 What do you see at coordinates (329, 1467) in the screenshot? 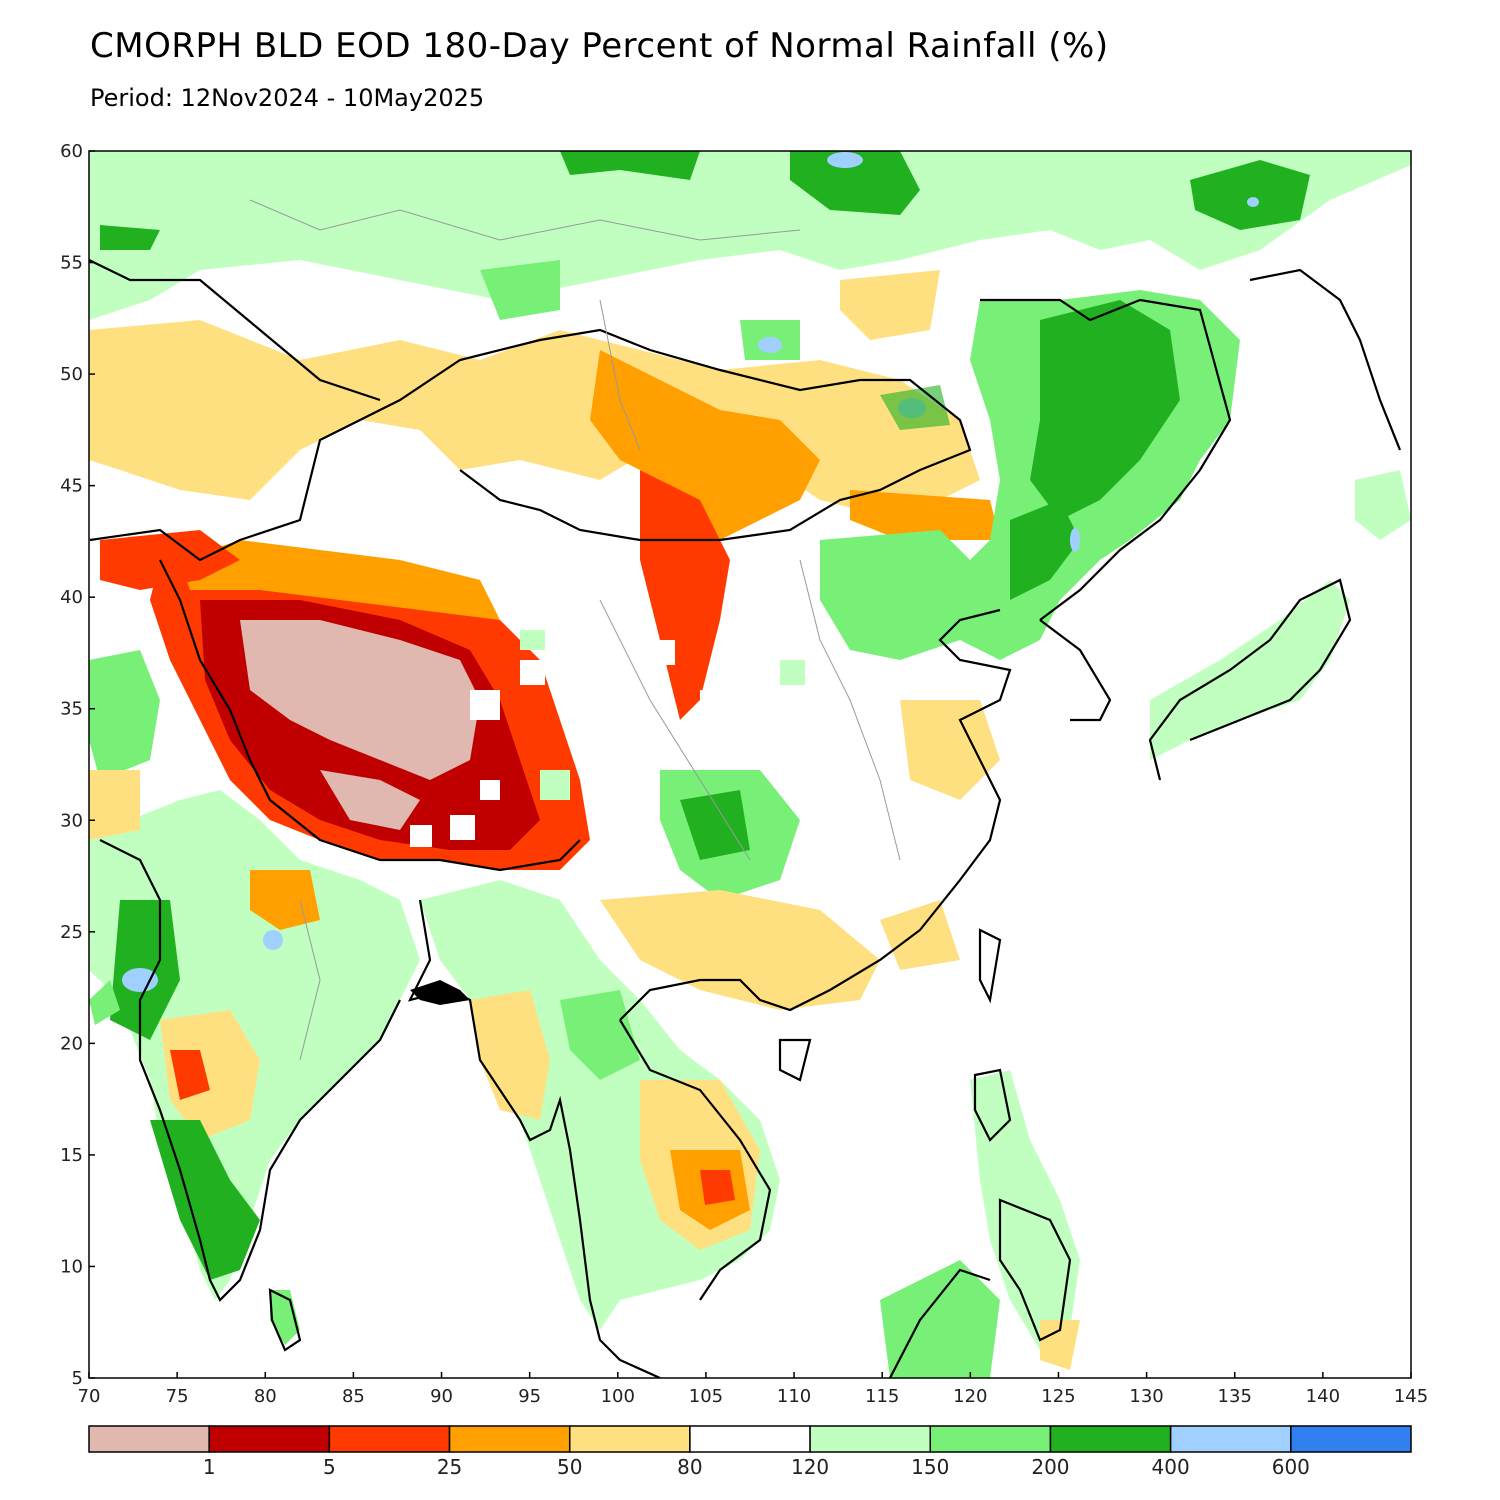
I see `colorbar-label: 5` at bounding box center [329, 1467].